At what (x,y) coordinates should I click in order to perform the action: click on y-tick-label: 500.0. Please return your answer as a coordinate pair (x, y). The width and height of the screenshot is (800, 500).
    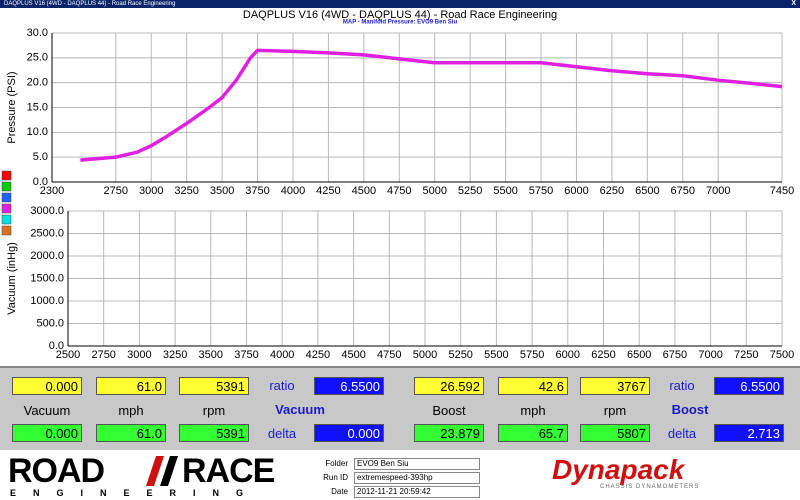
    Looking at the image, I should click on (50, 323).